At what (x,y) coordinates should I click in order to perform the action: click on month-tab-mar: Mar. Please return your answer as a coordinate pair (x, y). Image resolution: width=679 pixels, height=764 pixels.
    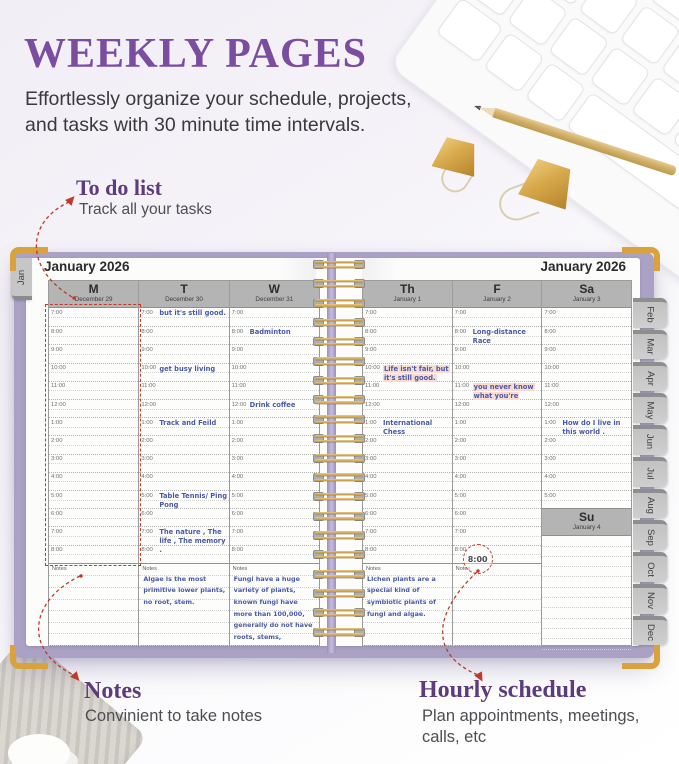
    Looking at the image, I should click on (650, 344).